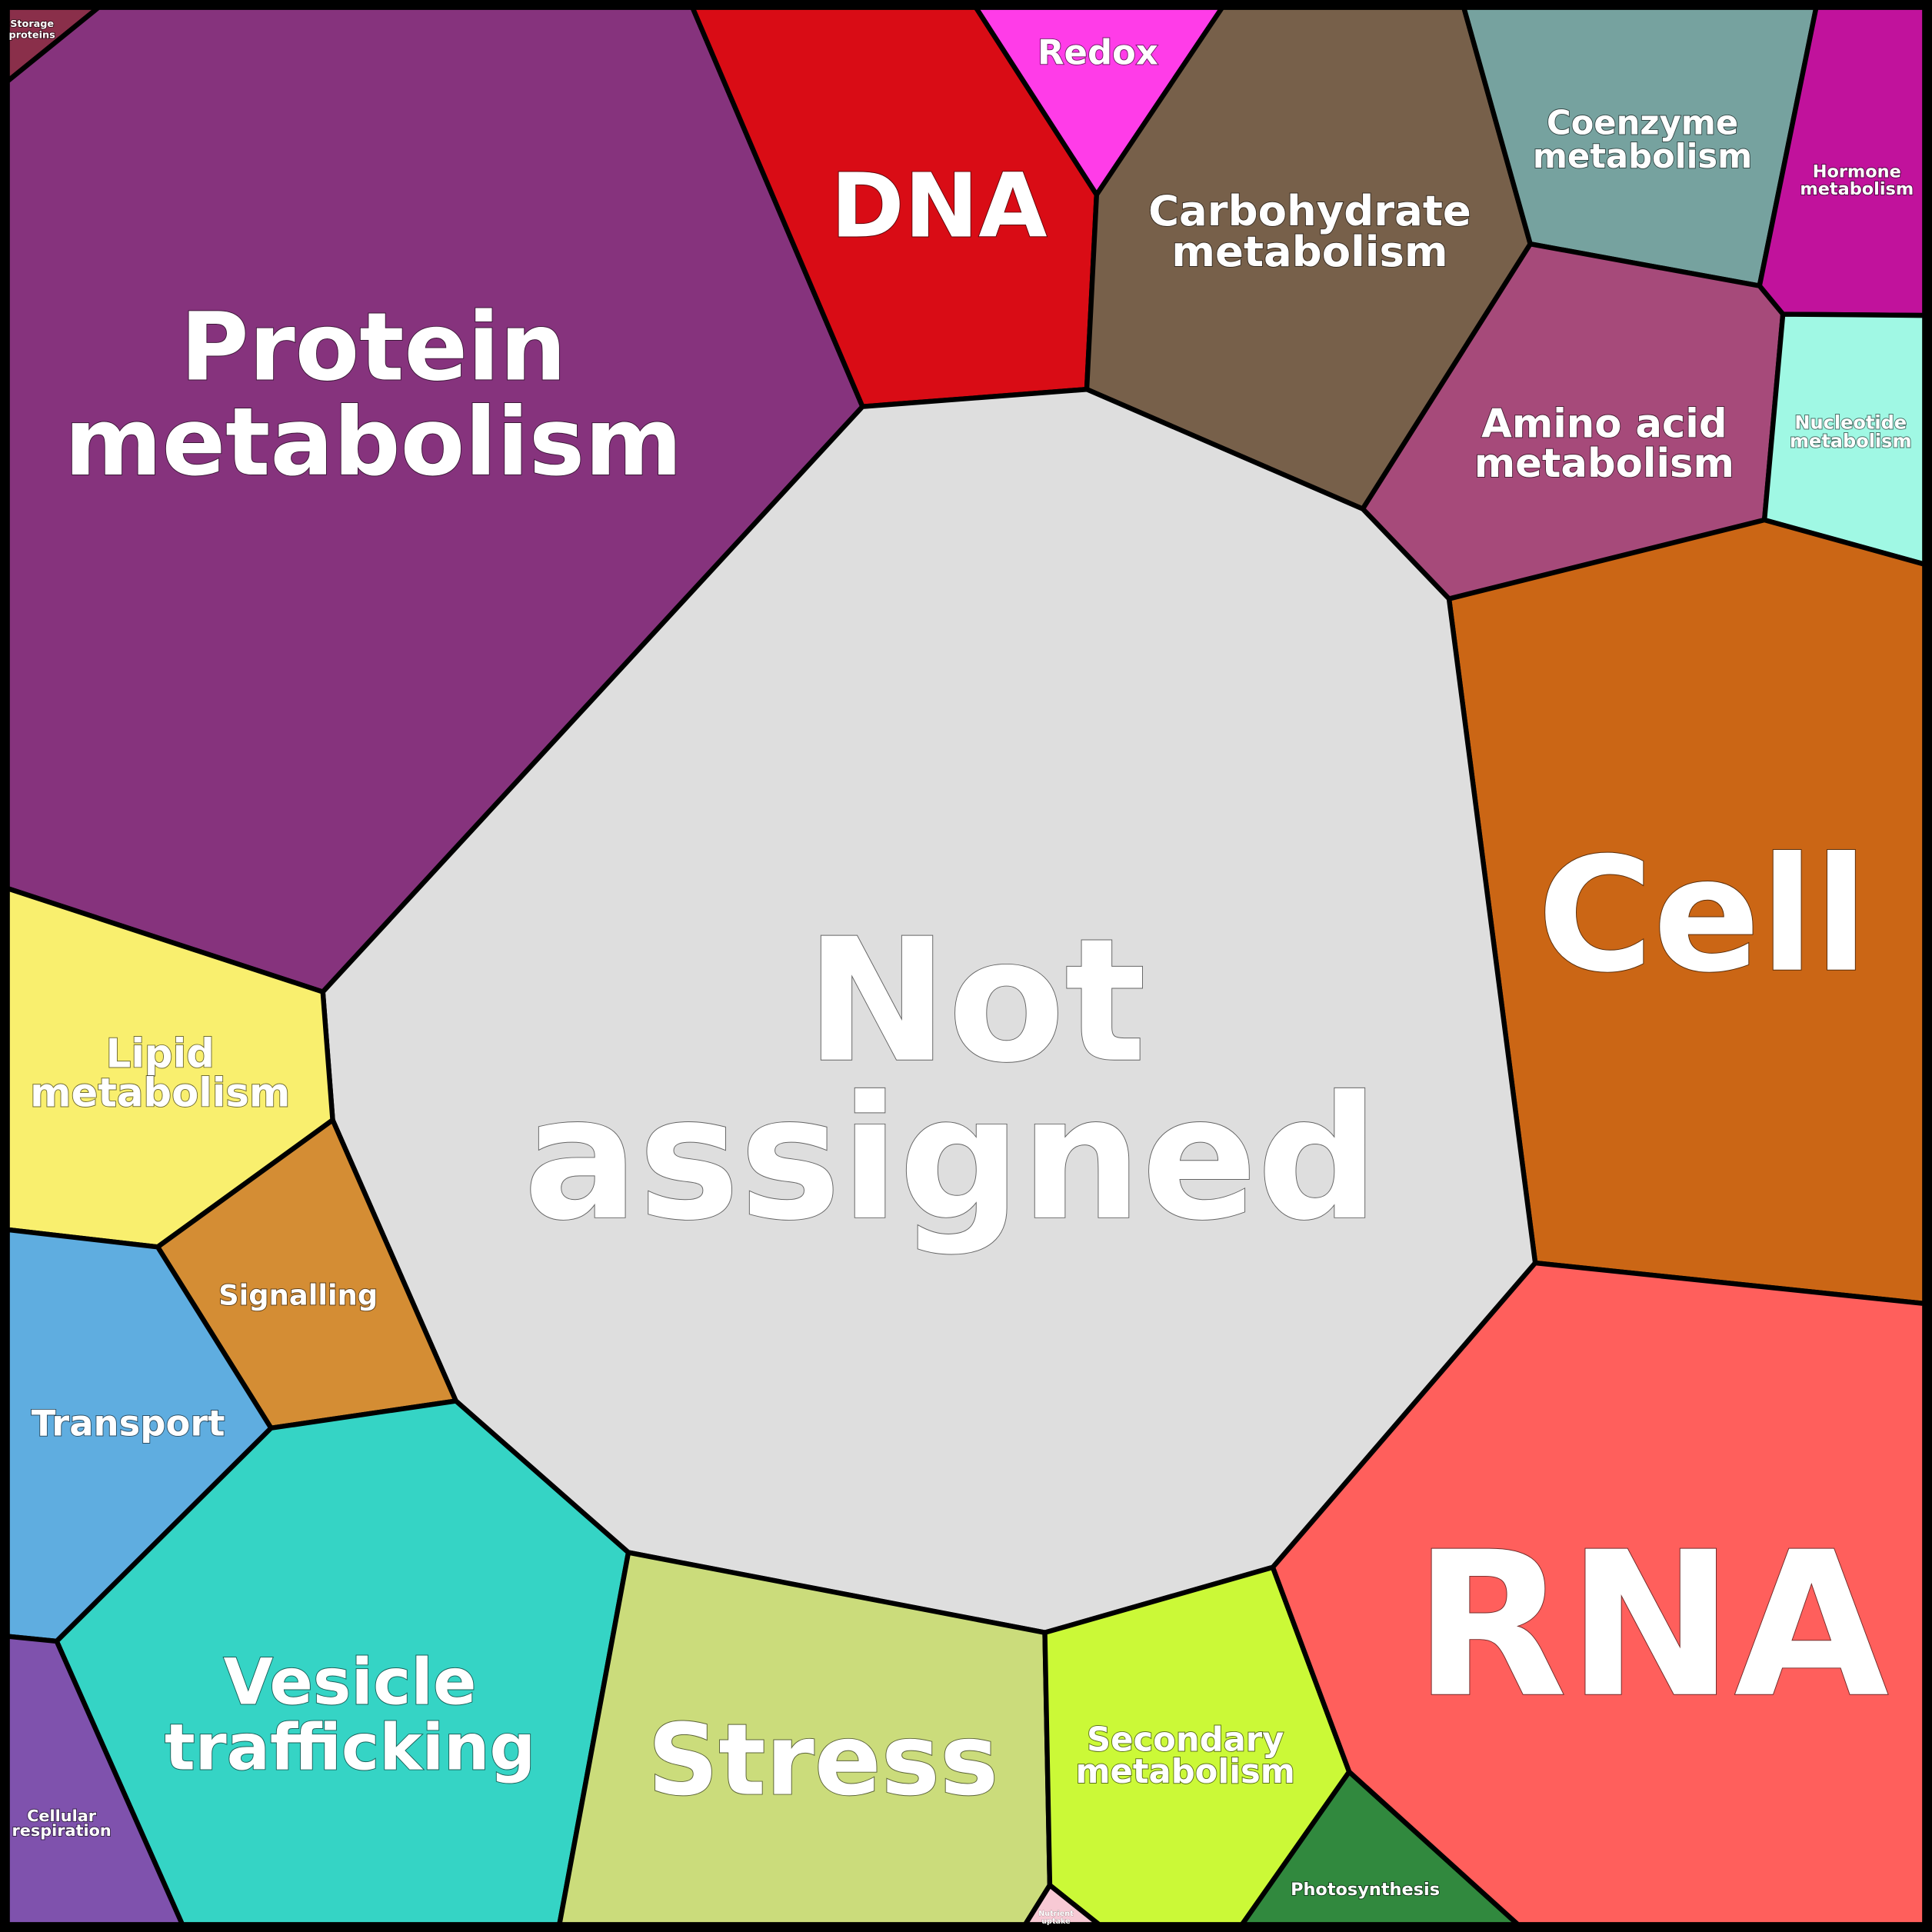  What do you see at coordinates (1604, 444) in the screenshot?
I see `cell-label: Amino acid metabolism` at bounding box center [1604, 444].